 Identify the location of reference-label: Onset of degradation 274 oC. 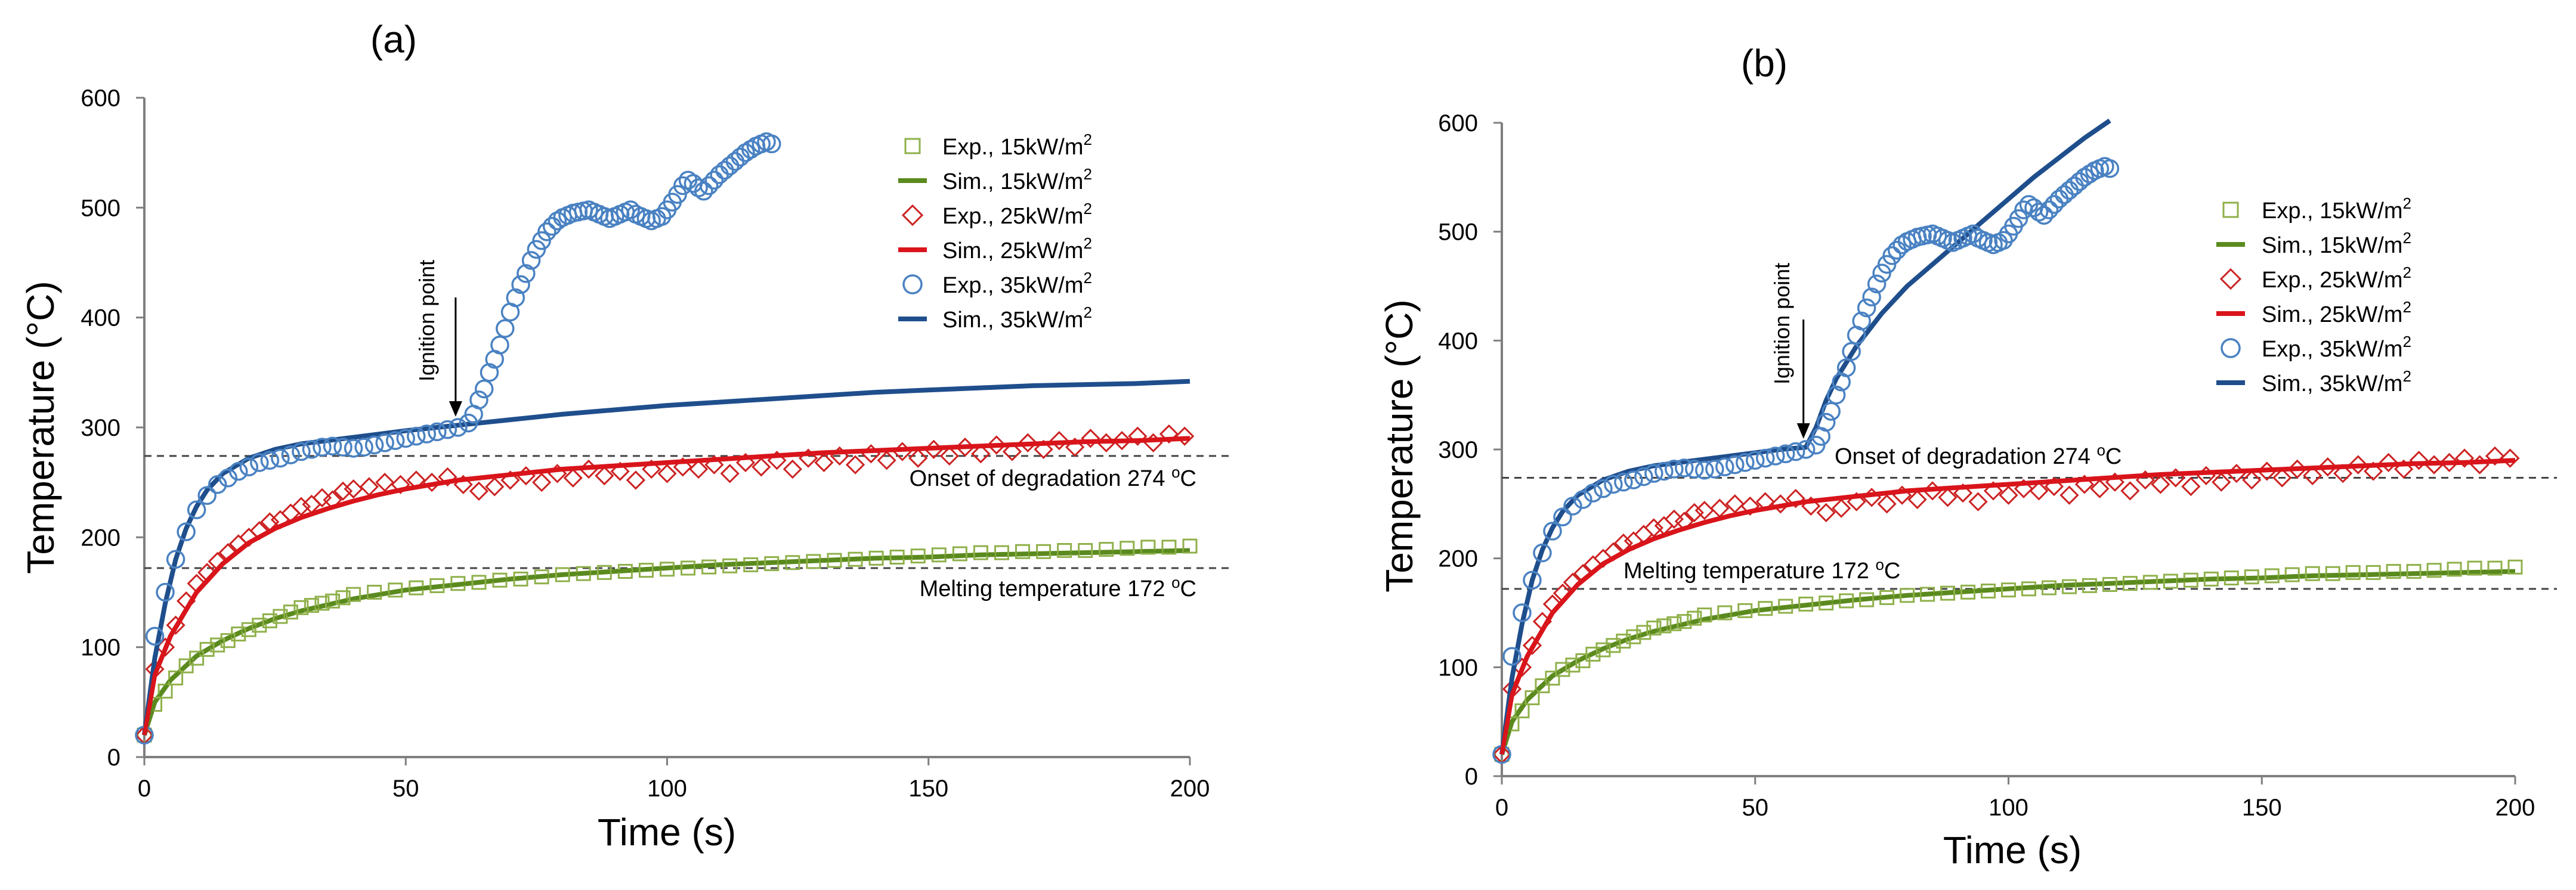
(1053, 477).